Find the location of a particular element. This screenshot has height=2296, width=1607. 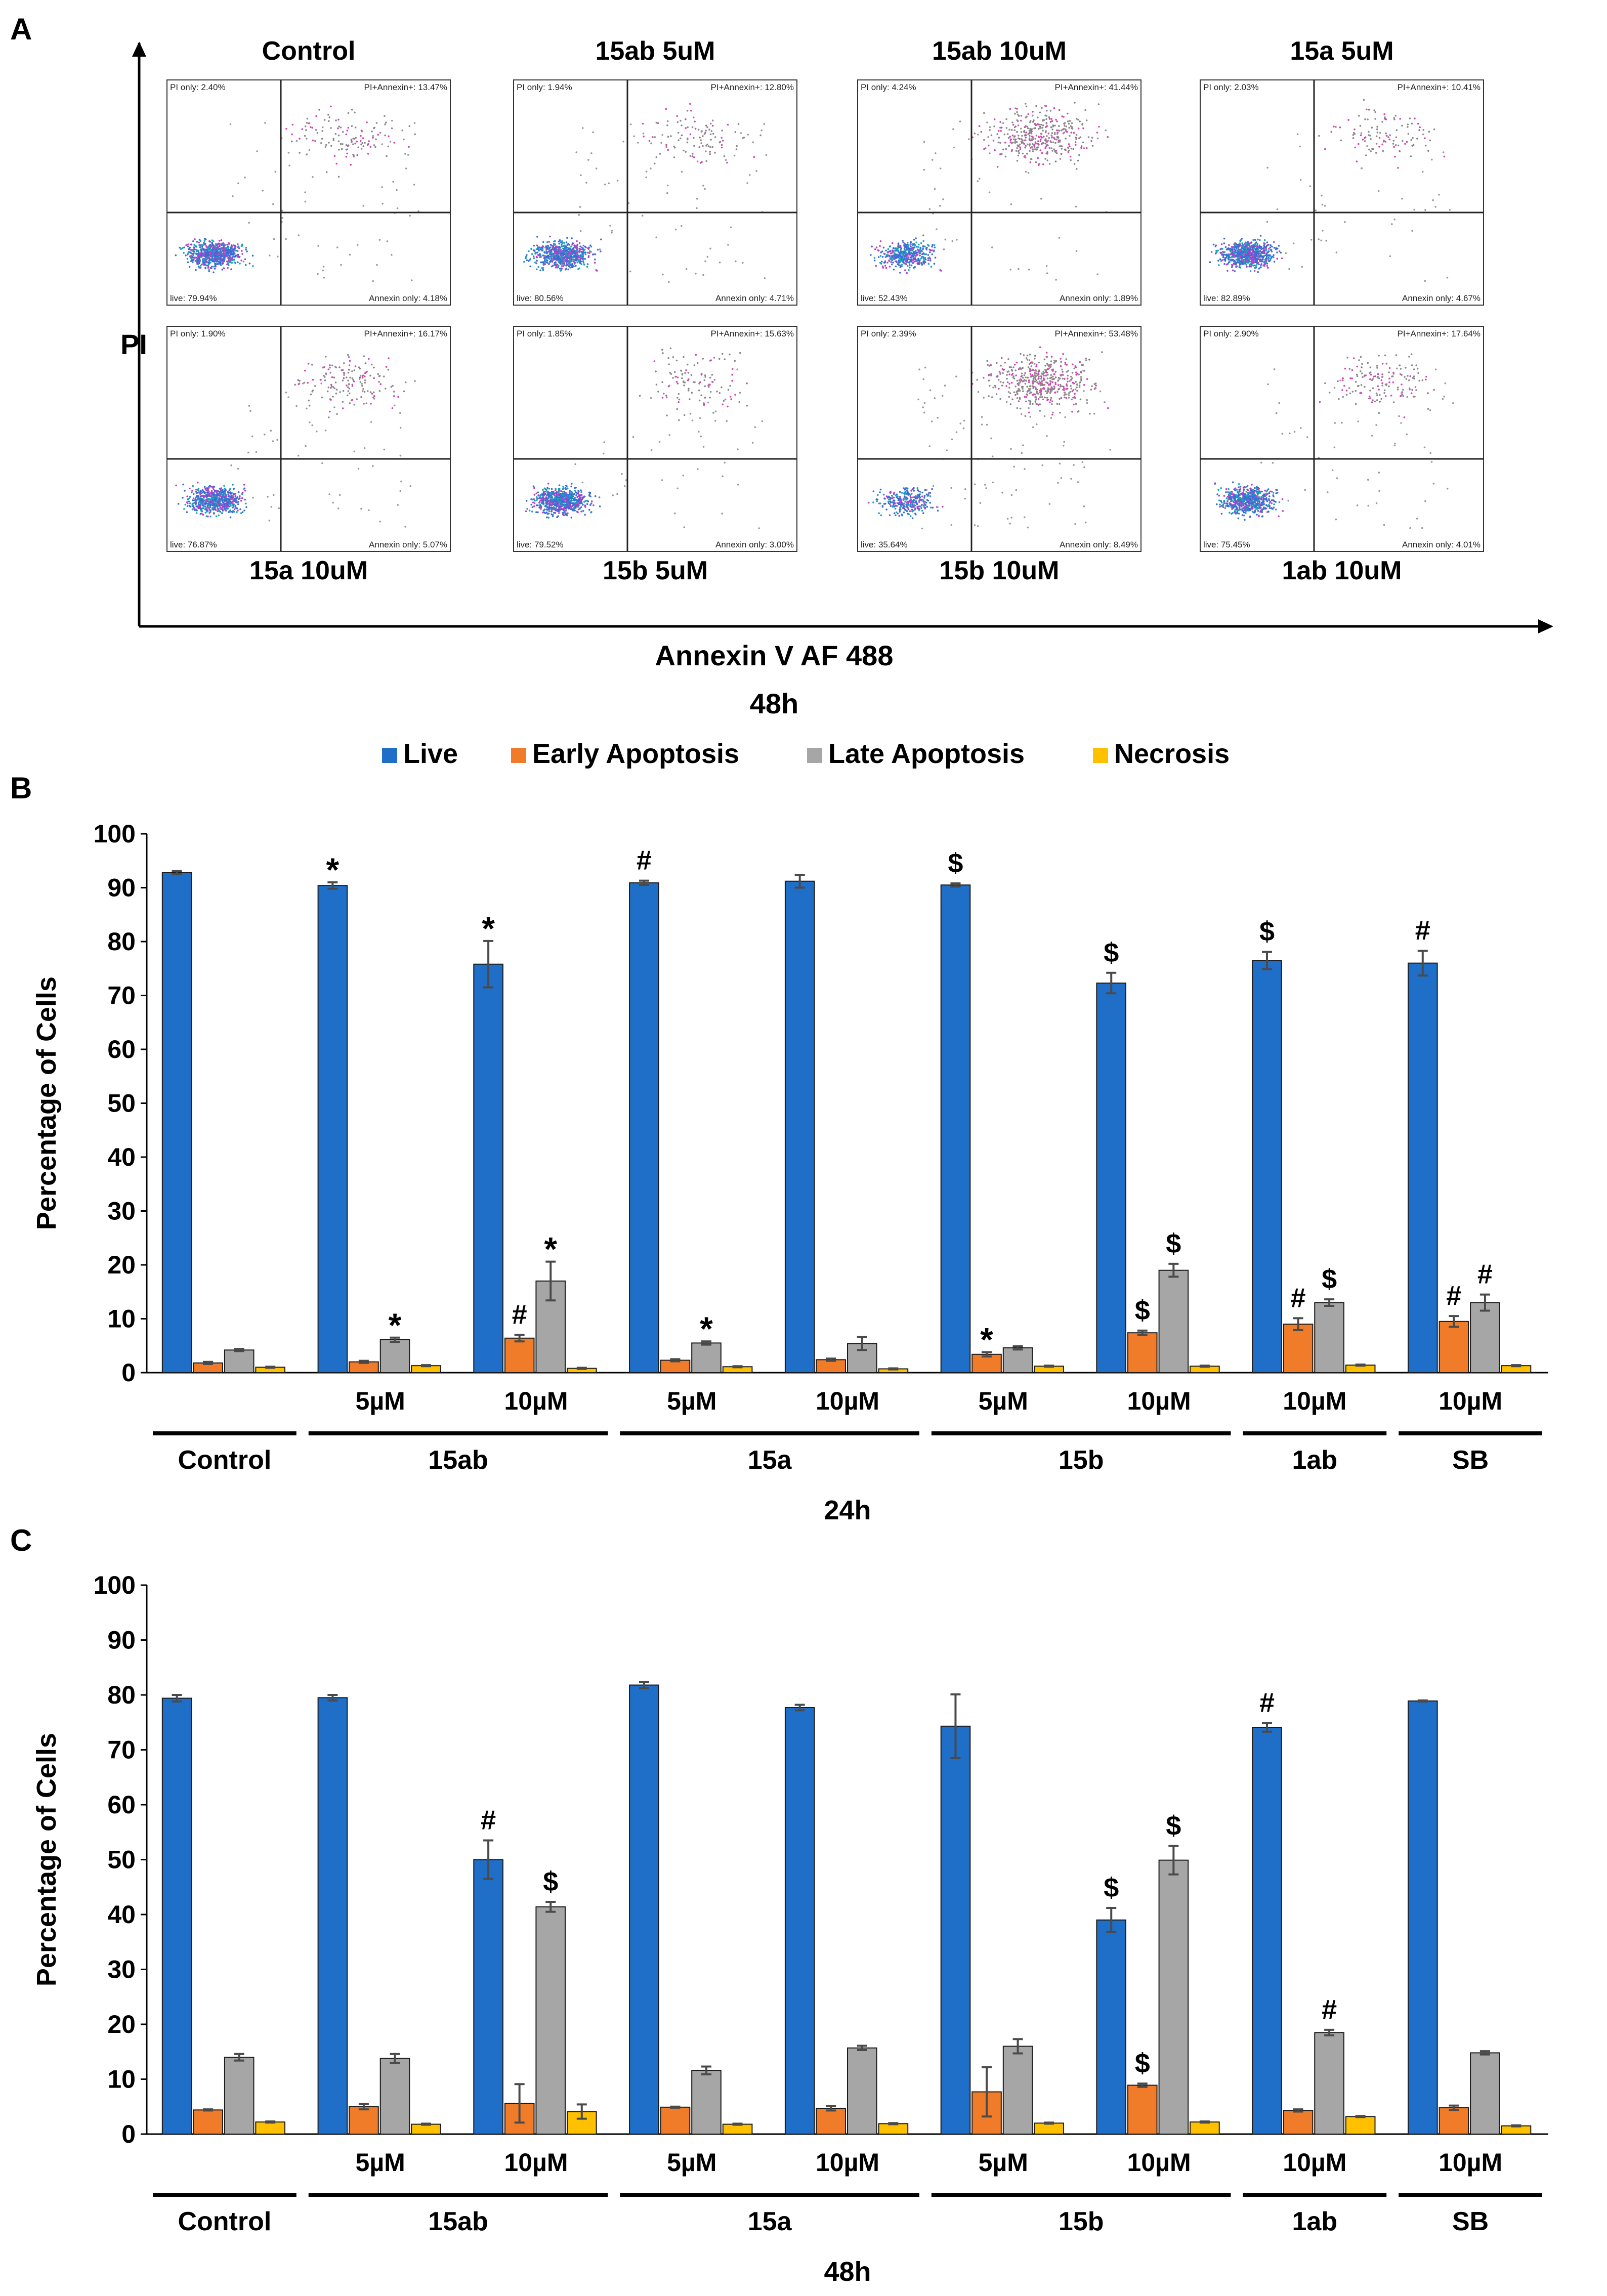

y-tick-label: 0 is located at coordinates (128, 2134).